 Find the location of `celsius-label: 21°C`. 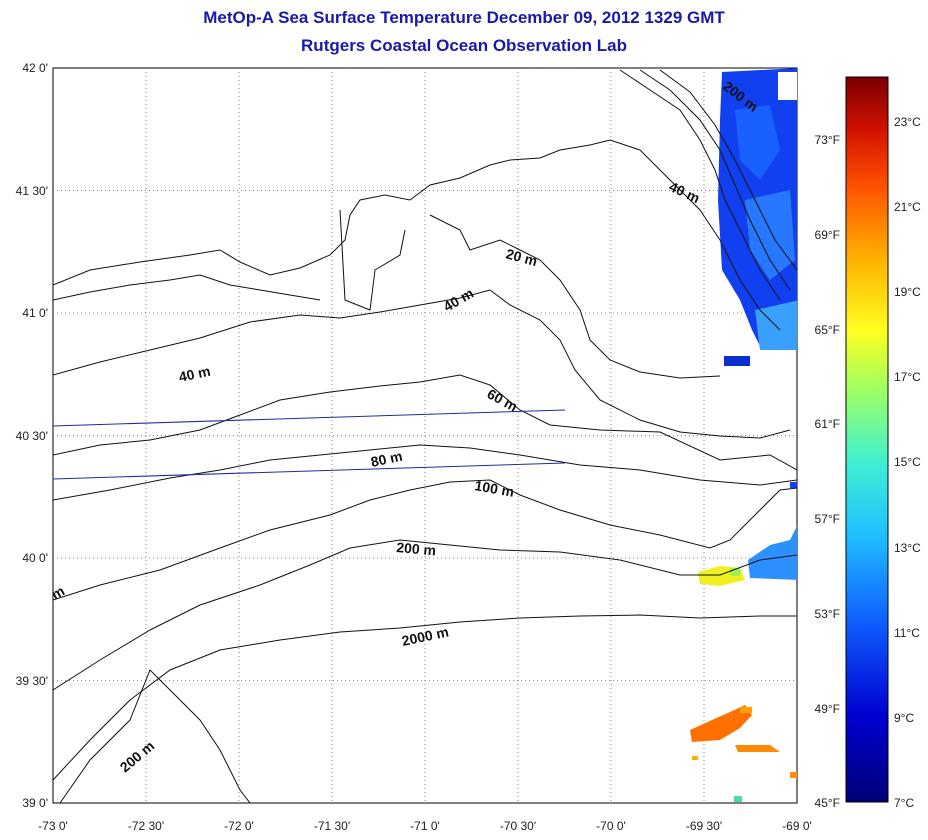

celsius-label: 21°C is located at coordinates (907, 207).